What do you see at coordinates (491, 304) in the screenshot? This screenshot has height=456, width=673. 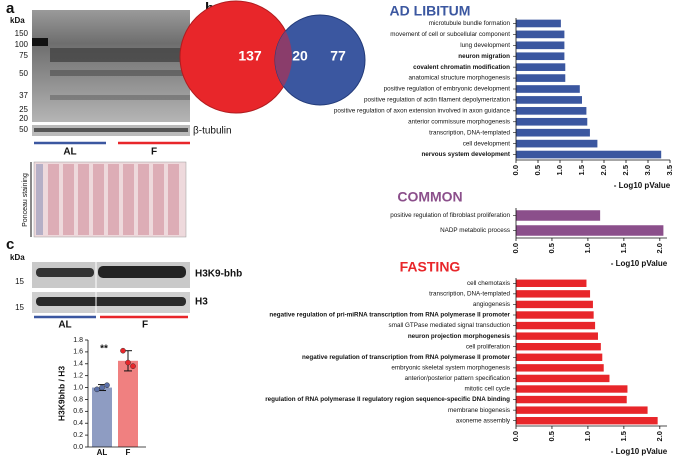 I see `category-label: angiogenesis` at bounding box center [491, 304].